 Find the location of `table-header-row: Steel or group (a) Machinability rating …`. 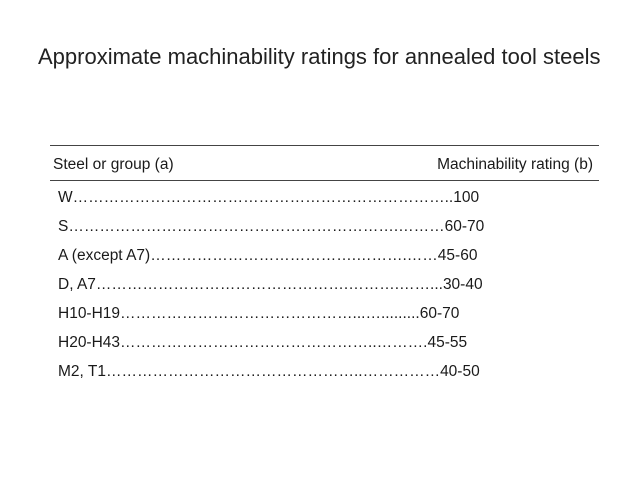

table-header-row: Steel or group (a) Machinability rating … is located at coordinates (323, 165).